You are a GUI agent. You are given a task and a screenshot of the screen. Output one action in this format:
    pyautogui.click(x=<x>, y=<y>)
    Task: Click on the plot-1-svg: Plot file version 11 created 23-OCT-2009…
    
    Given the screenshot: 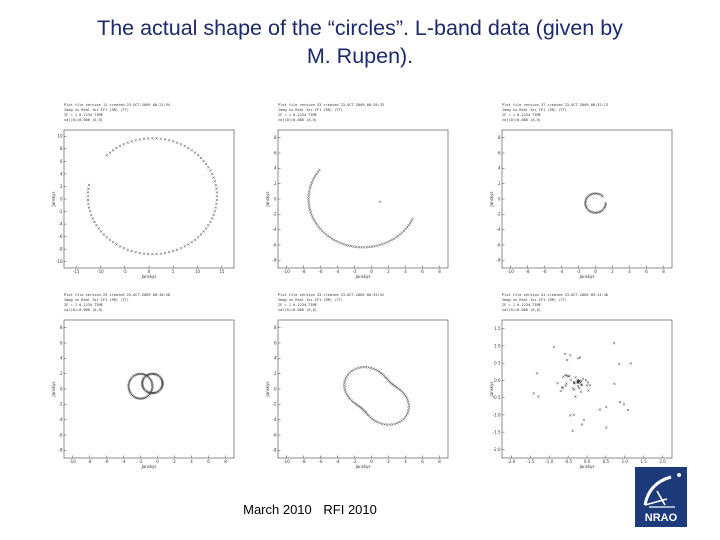 What is the action you would take?
    pyautogui.click(x=143, y=191)
    